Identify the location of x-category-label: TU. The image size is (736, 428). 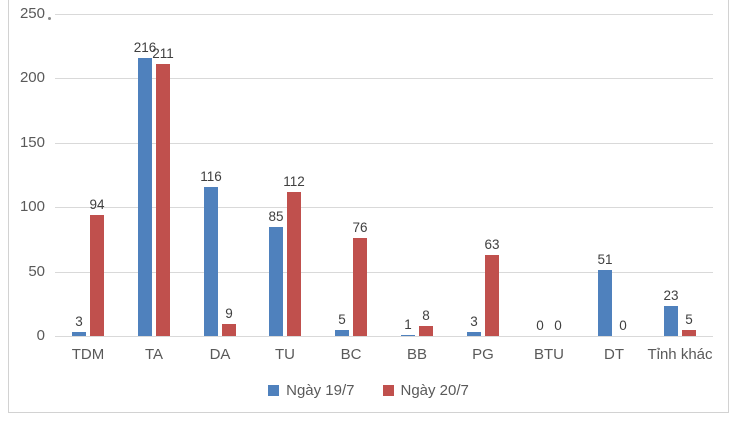
(285, 354).